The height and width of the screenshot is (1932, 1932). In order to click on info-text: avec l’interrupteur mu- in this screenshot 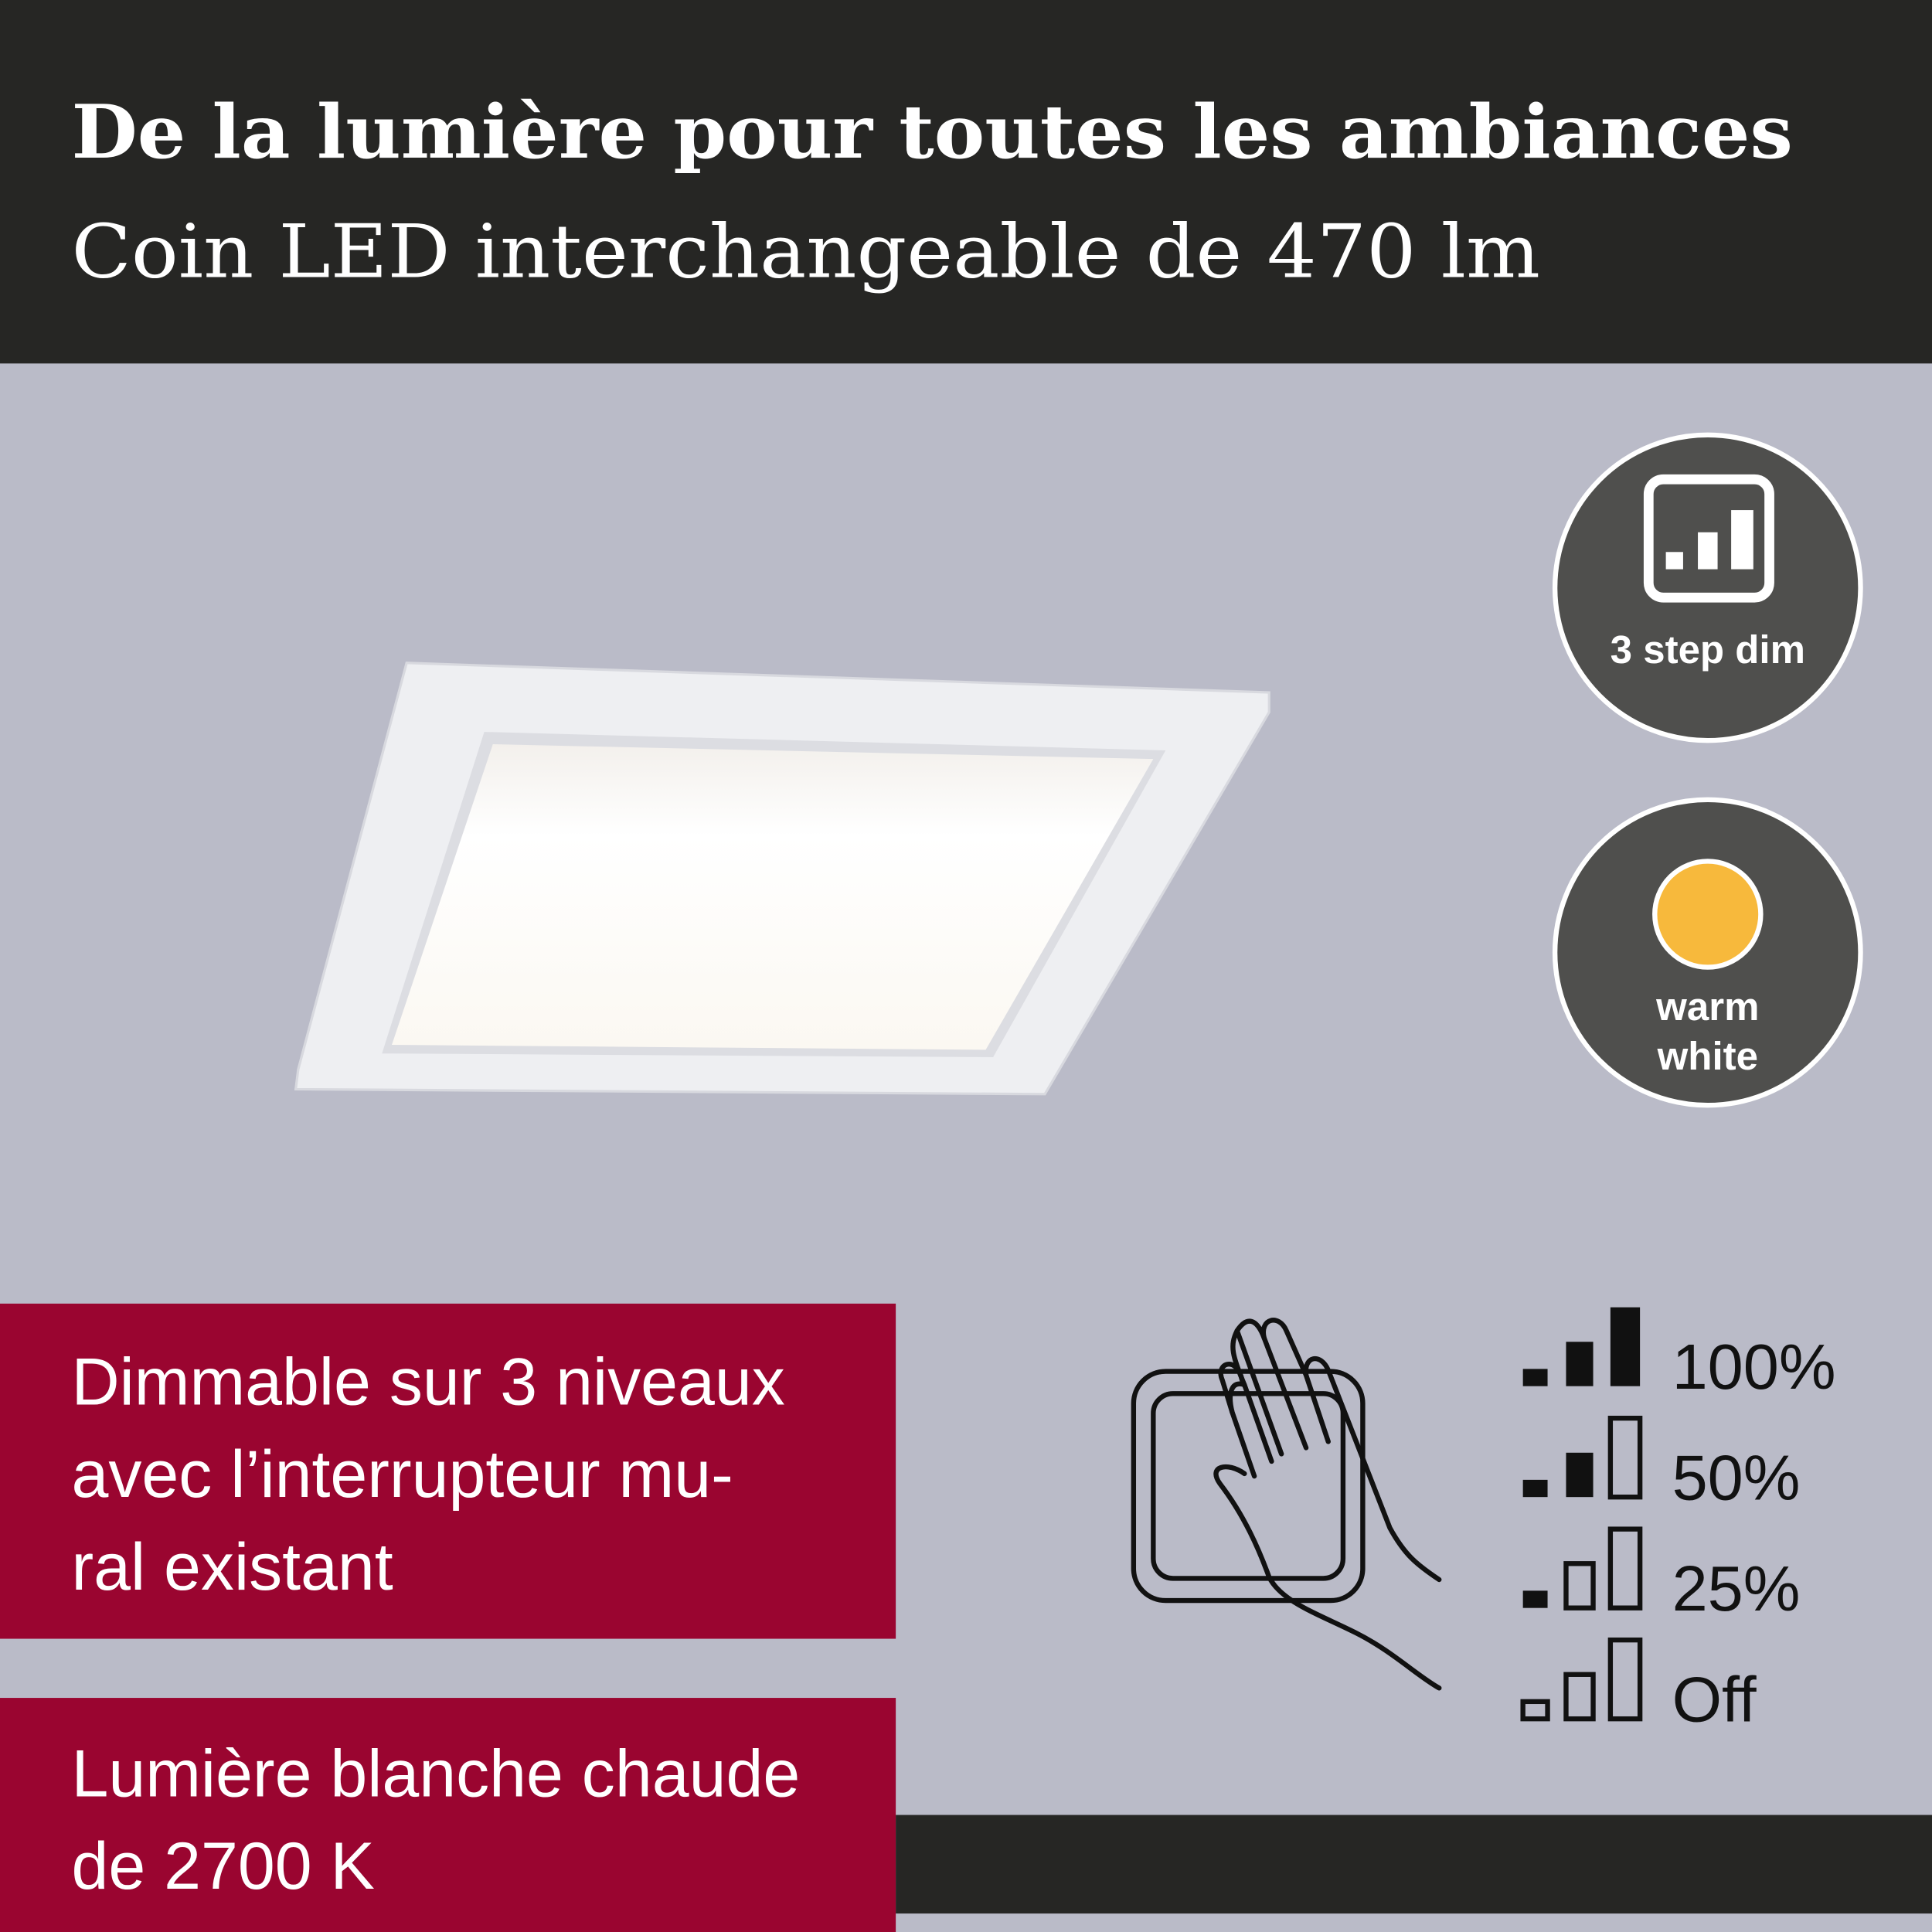, I will do `click(402, 1475)`.